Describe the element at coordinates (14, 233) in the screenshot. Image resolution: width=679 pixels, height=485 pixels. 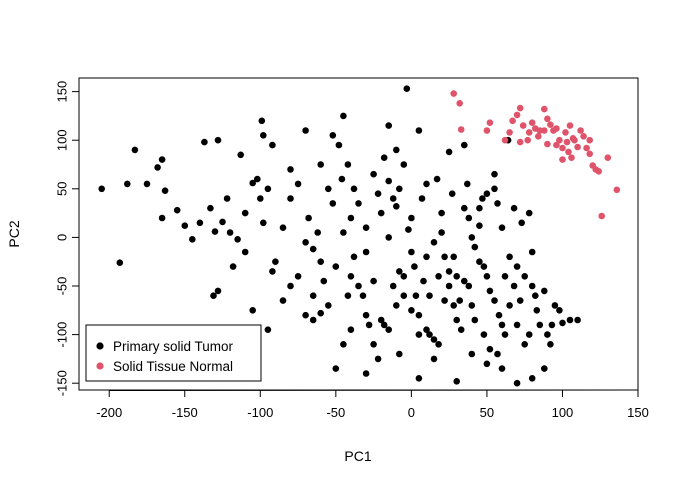
I see `y-axis-title: PC2` at that location.